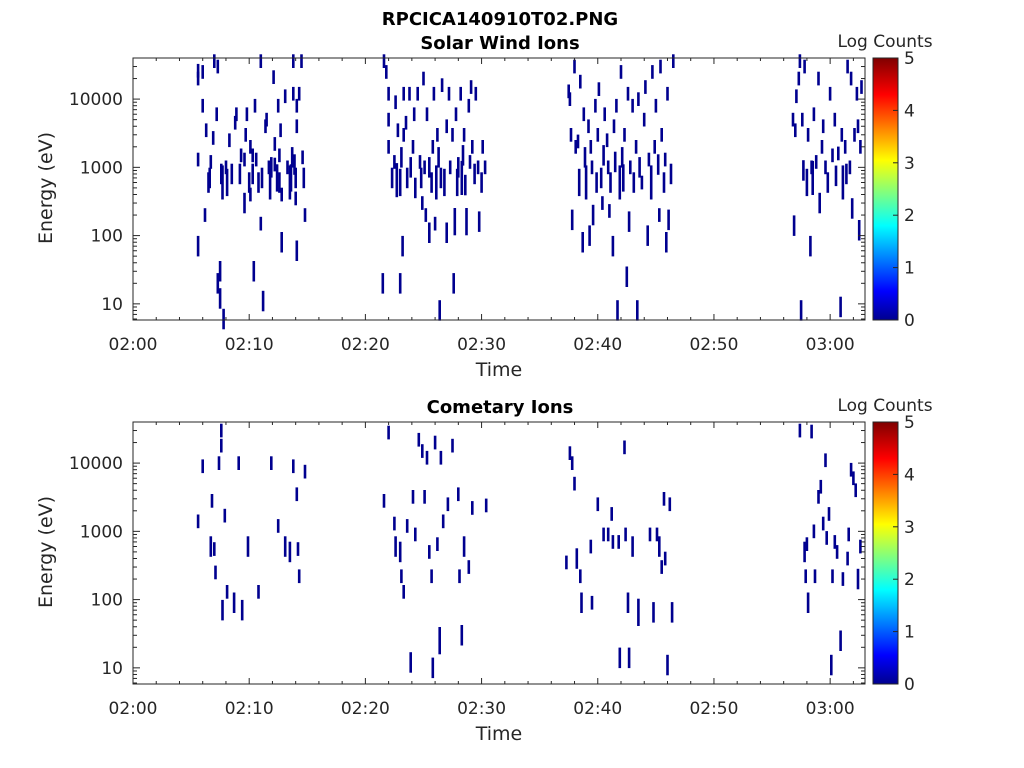  What do you see at coordinates (112, 669) in the screenshot?
I see `y-tick-label: 10` at bounding box center [112, 669].